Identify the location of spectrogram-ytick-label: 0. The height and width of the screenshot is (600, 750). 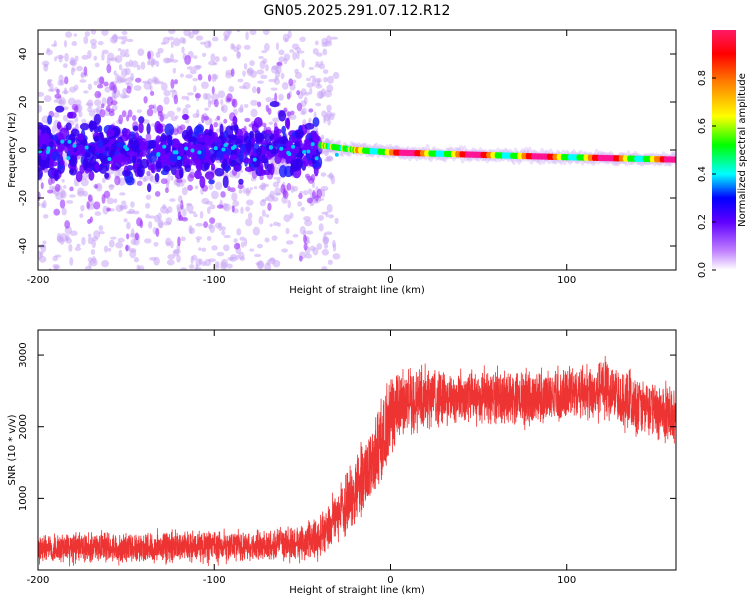
(23, 150).